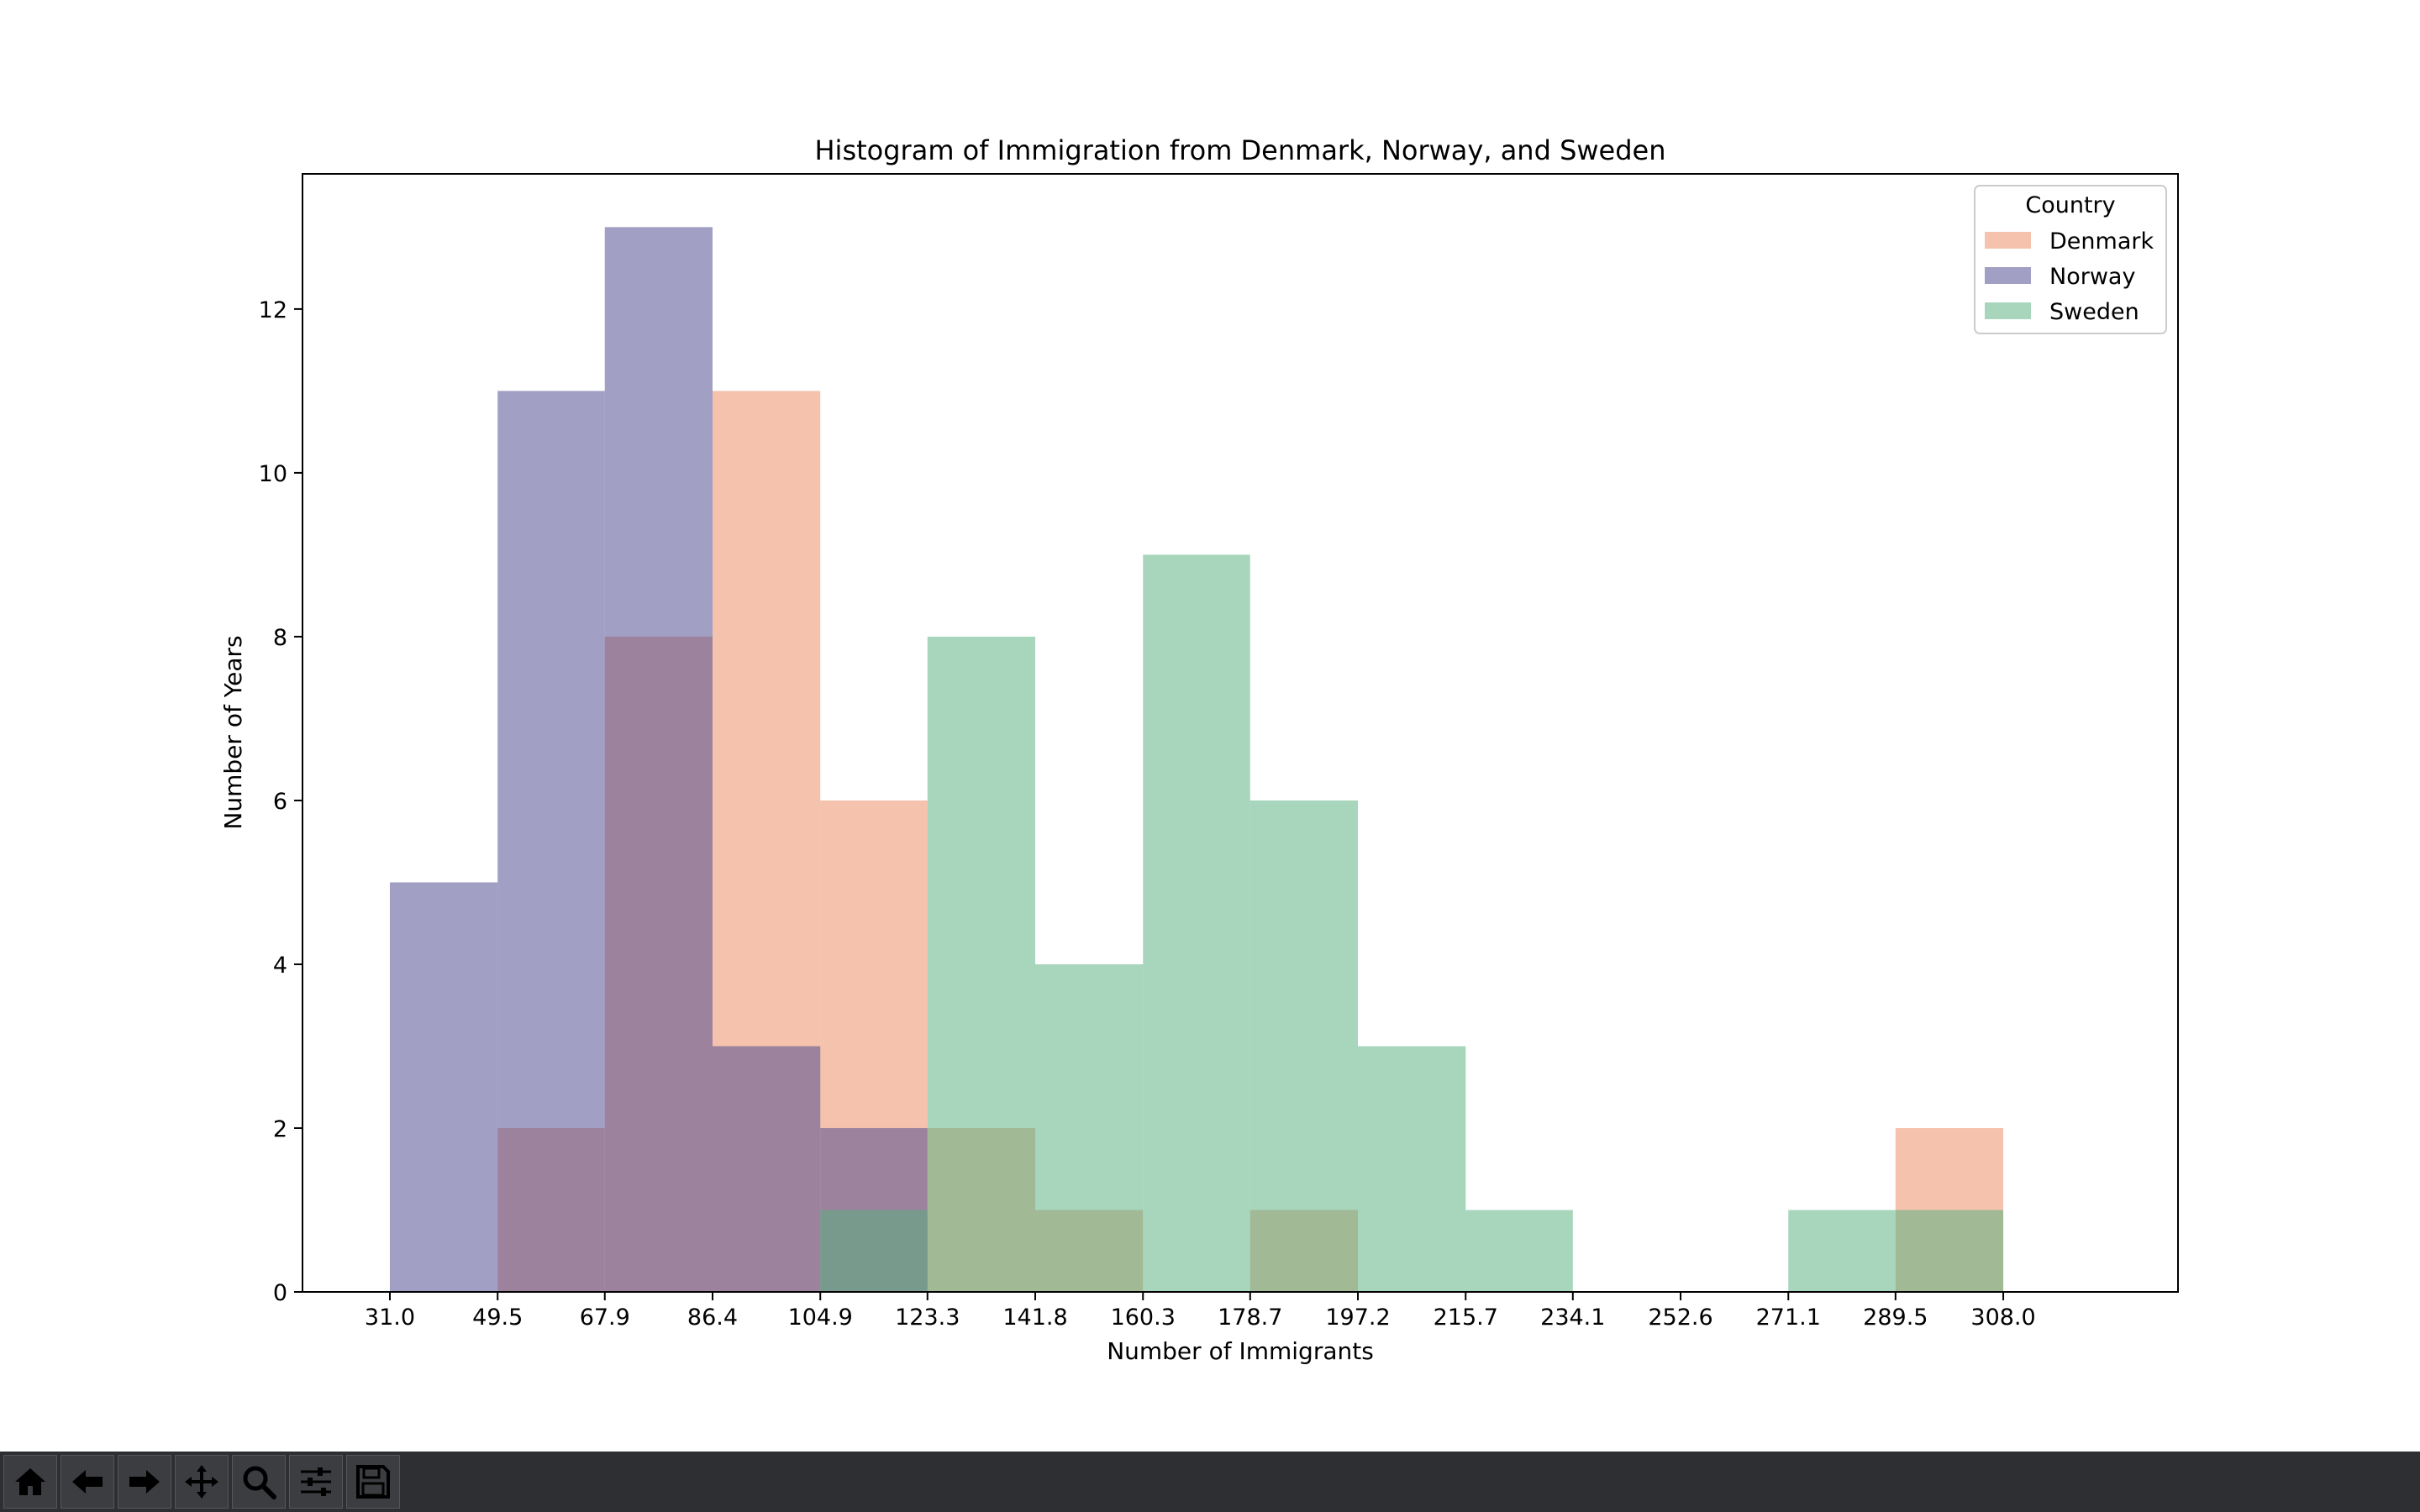  What do you see at coordinates (280, 1293) in the screenshot?
I see `y-tick-label: 0` at bounding box center [280, 1293].